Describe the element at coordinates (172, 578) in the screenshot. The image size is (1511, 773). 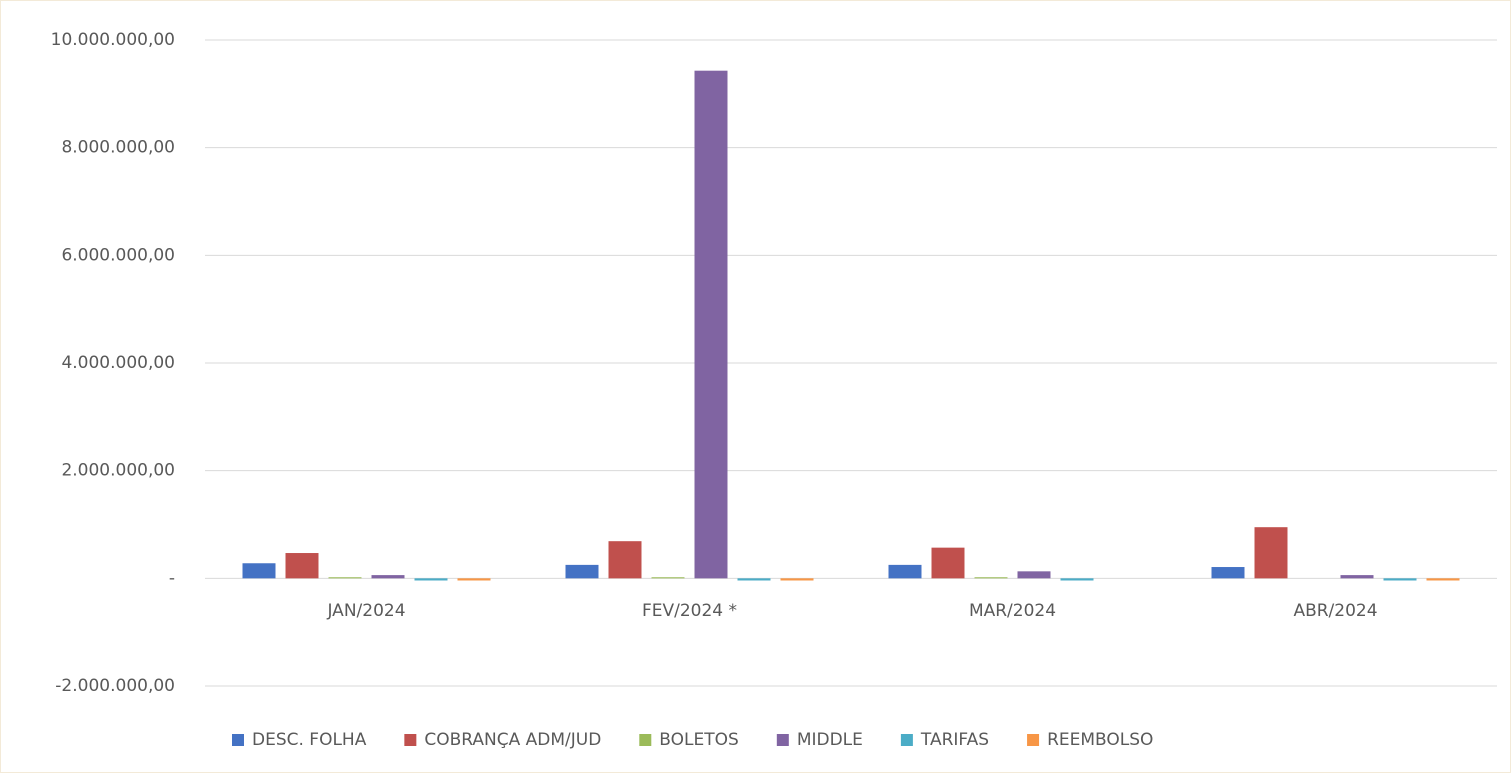
I see `y-tick-label: -` at that location.